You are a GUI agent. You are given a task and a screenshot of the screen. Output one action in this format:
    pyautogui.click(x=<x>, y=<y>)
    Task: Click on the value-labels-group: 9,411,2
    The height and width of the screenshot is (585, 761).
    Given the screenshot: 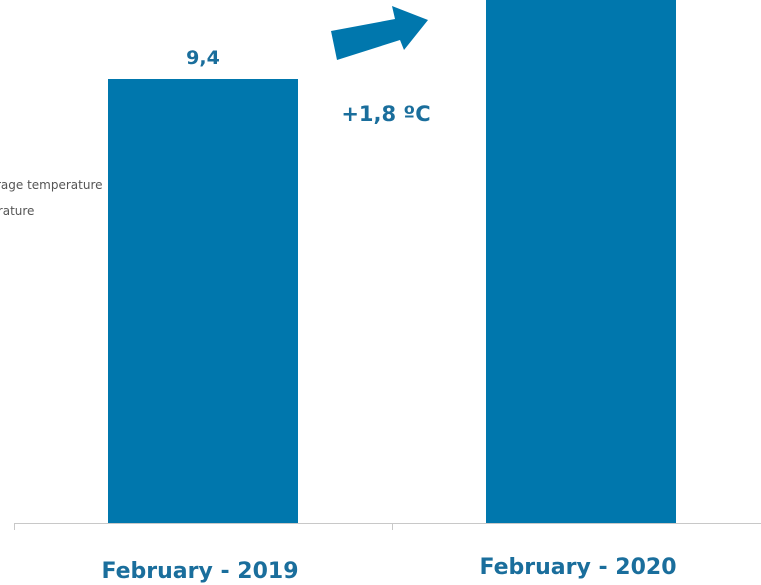 What is the action you would take?
    pyautogui.click(x=203, y=58)
    